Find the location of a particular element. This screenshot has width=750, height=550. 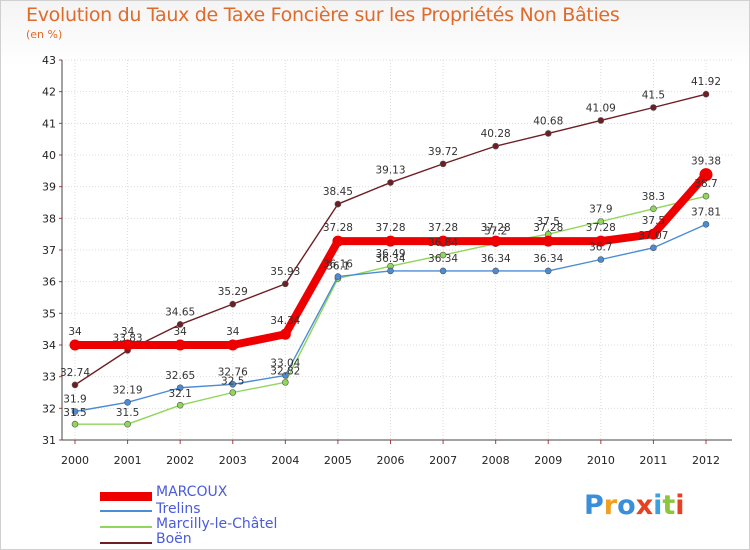

data-label-2-1: 31.5 is located at coordinates (127, 413).